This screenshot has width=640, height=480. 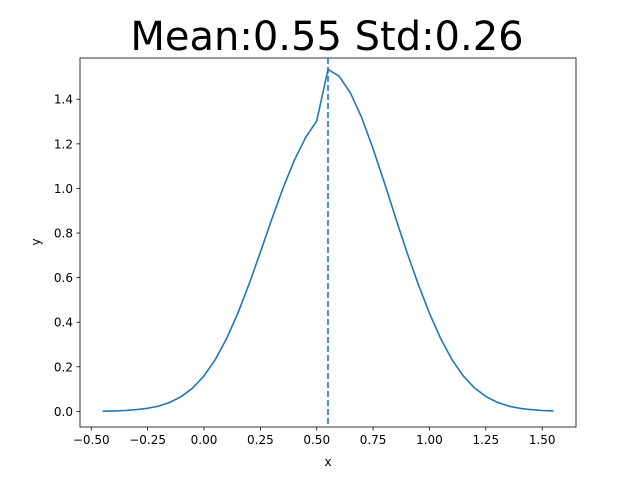 What do you see at coordinates (63, 323) in the screenshot?
I see `y-tick-label: 0.4` at bounding box center [63, 323].